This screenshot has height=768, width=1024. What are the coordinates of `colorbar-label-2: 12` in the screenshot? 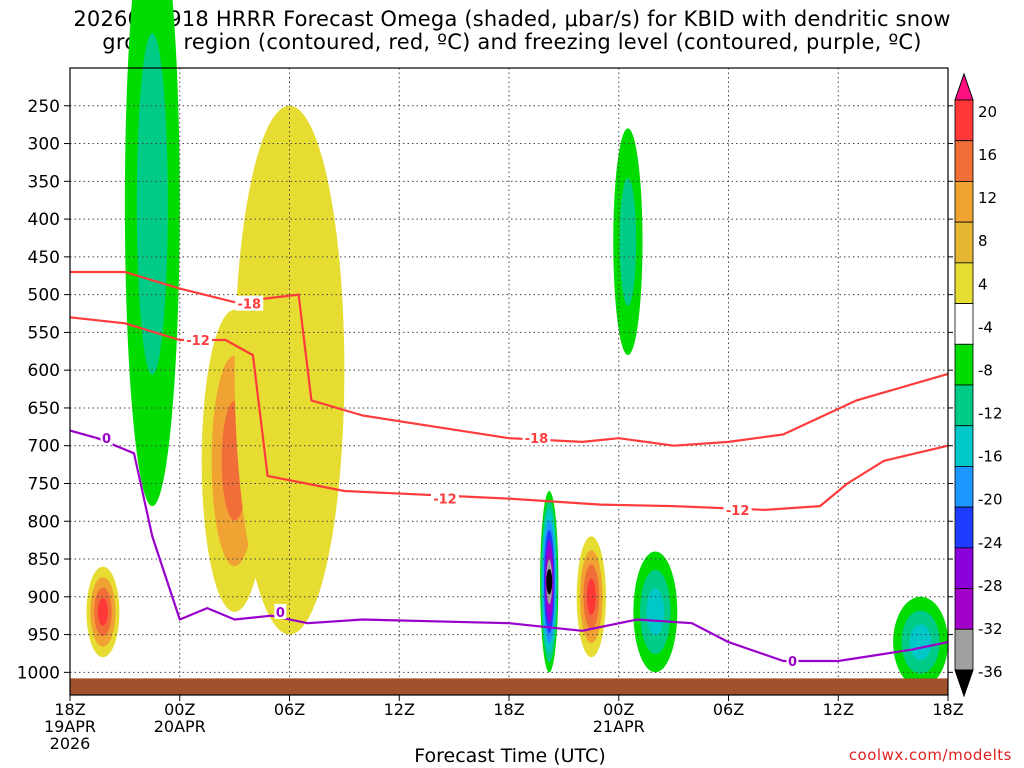 It's located at (987, 198).